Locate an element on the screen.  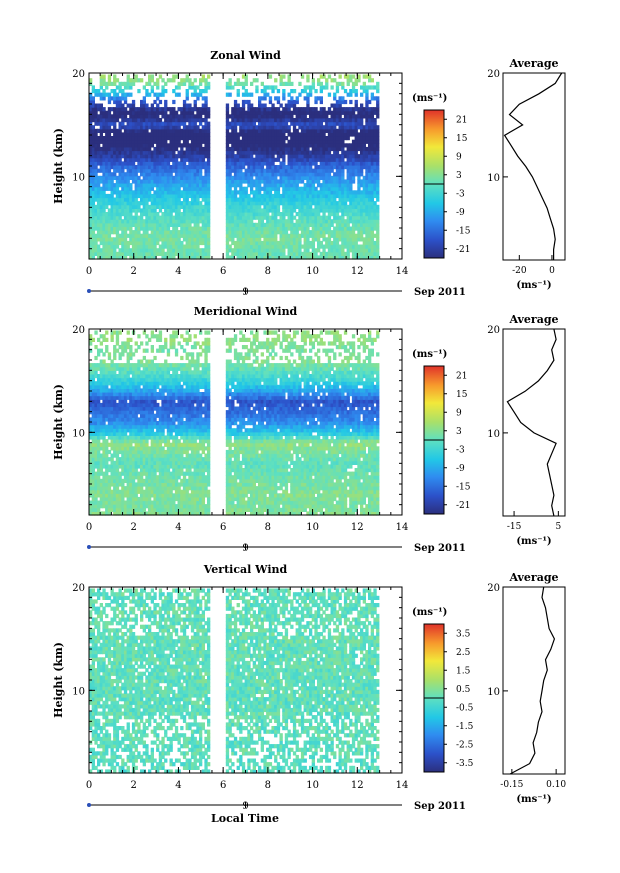
y-axis-label: Height (km) is located at coordinates (58, 166).